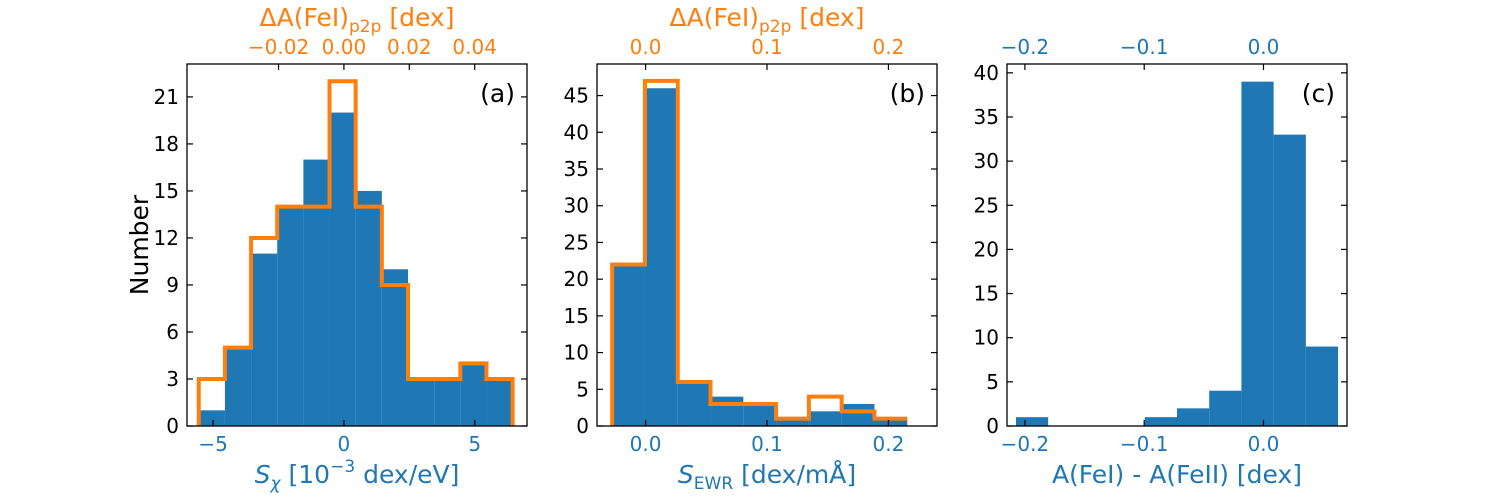  I want to click on top-x-tick-label: 0.04, so click(474, 47).